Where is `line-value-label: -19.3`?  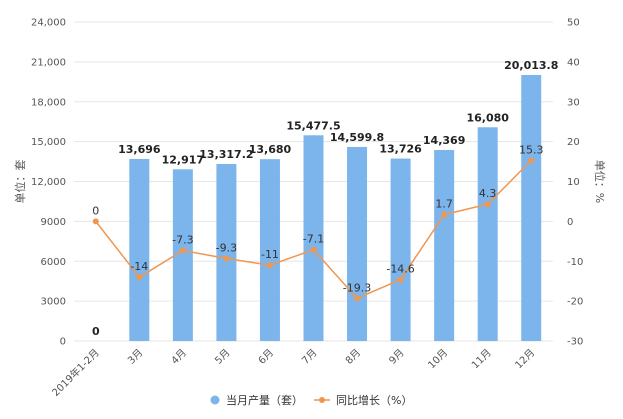 line-value-label: -19.3 is located at coordinates (357, 287).